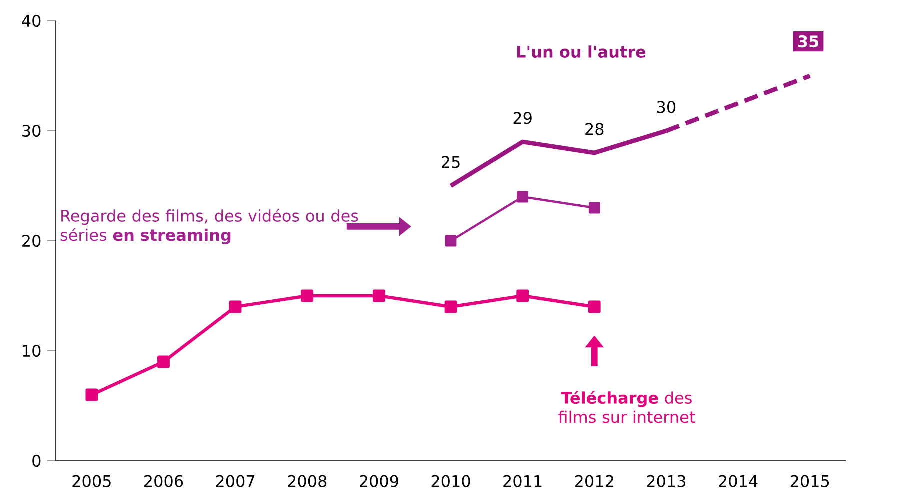 The width and height of the screenshot is (900, 495). Describe the element at coordinates (595, 129) in the screenshot. I see `data-label: 28` at that location.